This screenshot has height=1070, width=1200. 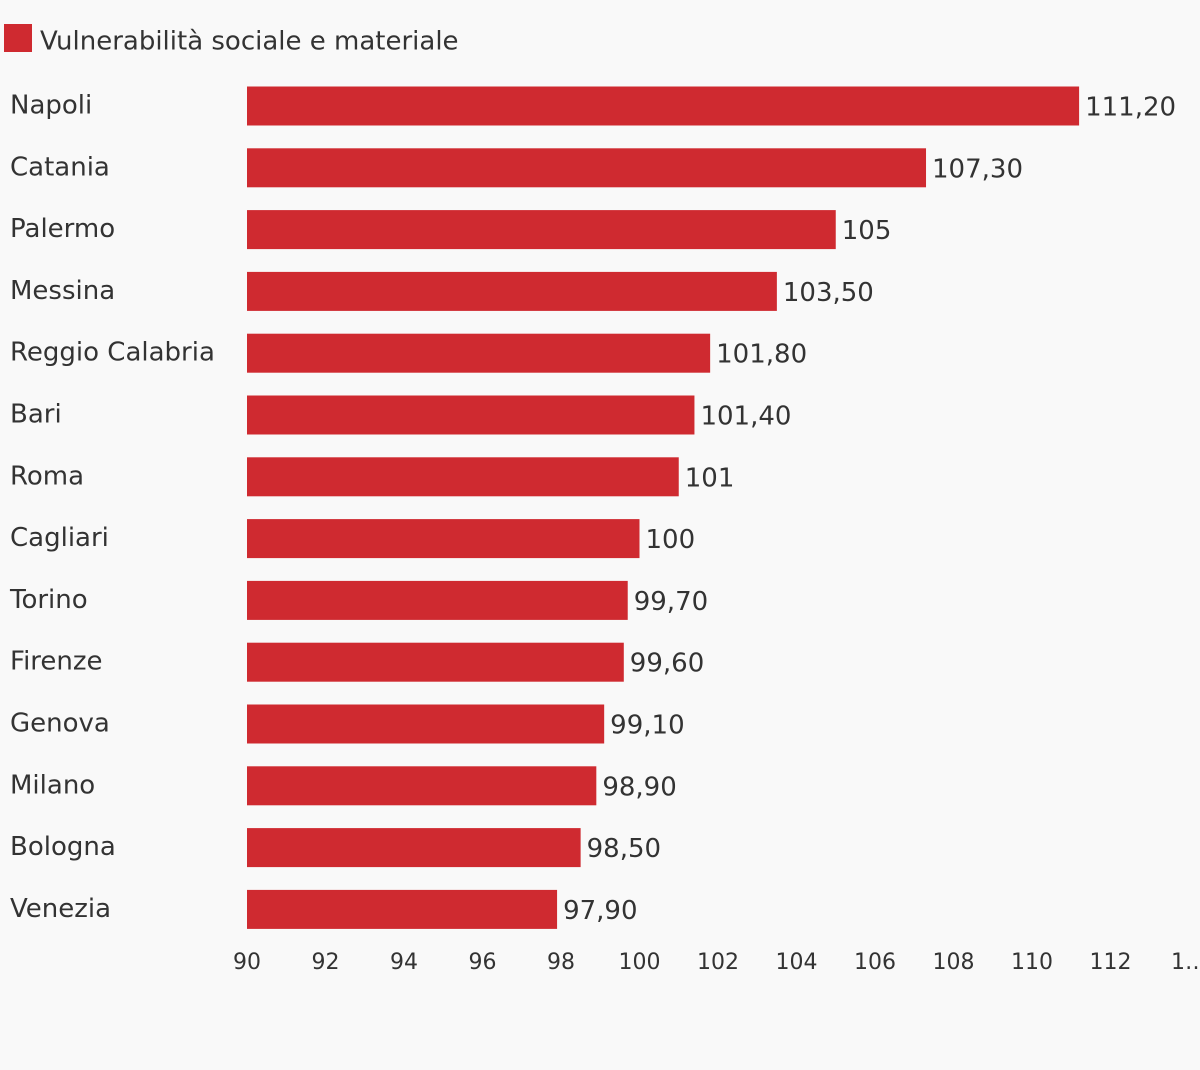 I want to click on x-tick-label: 110, so click(x=1032, y=962).